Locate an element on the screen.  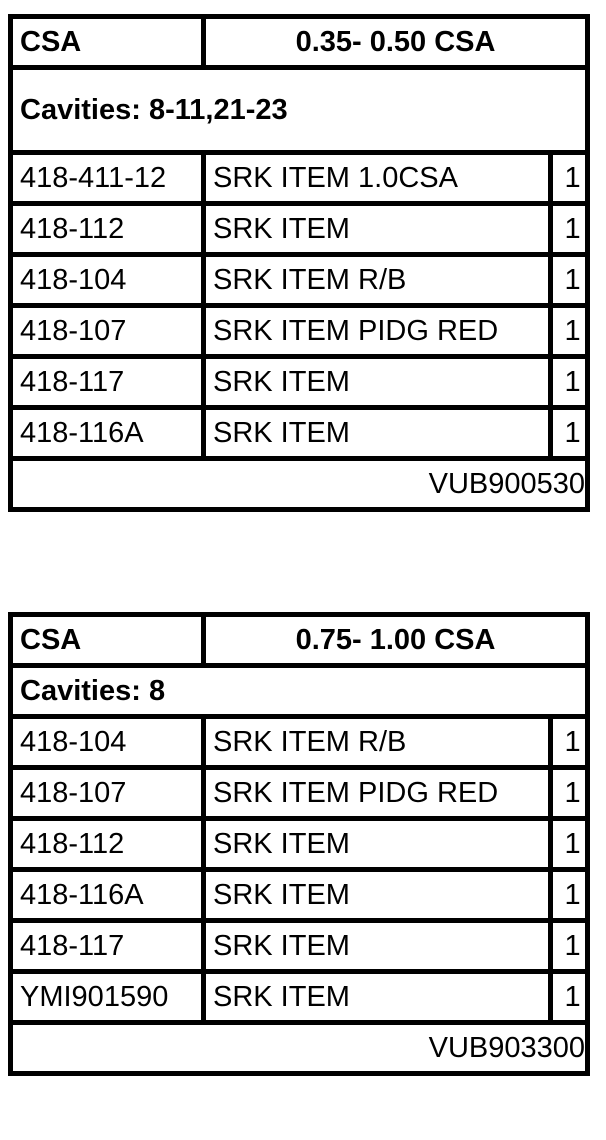
footer-row: VUB900530 is located at coordinates (299, 484).